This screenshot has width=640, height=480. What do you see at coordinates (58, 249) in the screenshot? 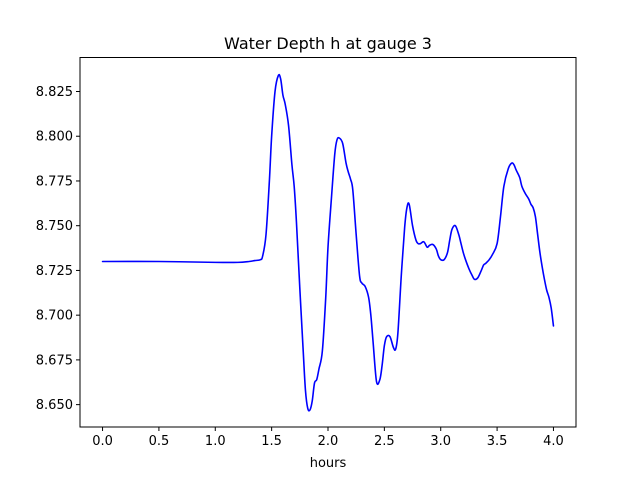
I see `y-axis: 8.650 8.675 8.700 8.725 8.750 8.775 8.800 8.825` at bounding box center [58, 249].